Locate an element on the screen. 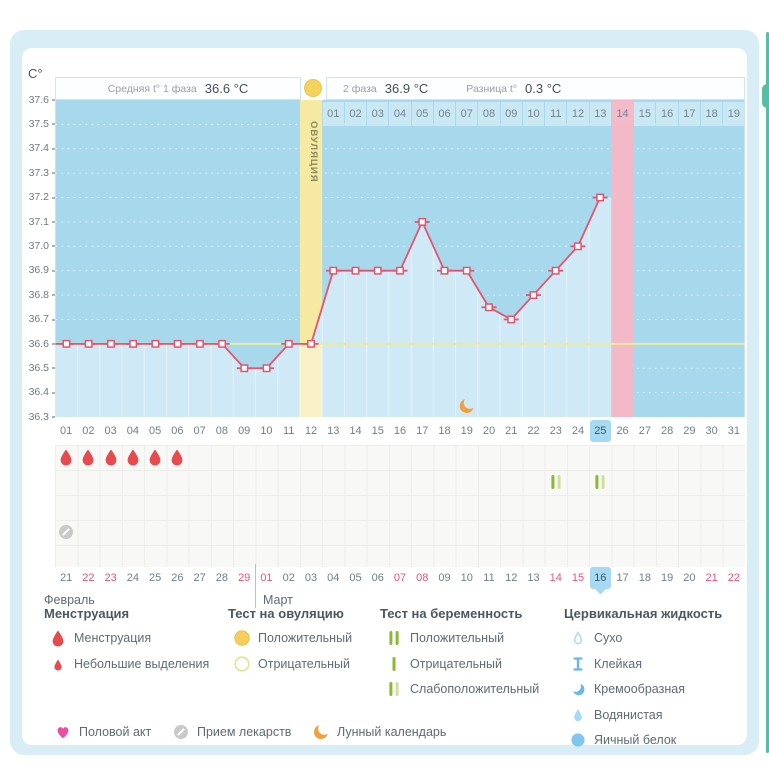  cycle-day-19: 19 is located at coordinates (466, 431).